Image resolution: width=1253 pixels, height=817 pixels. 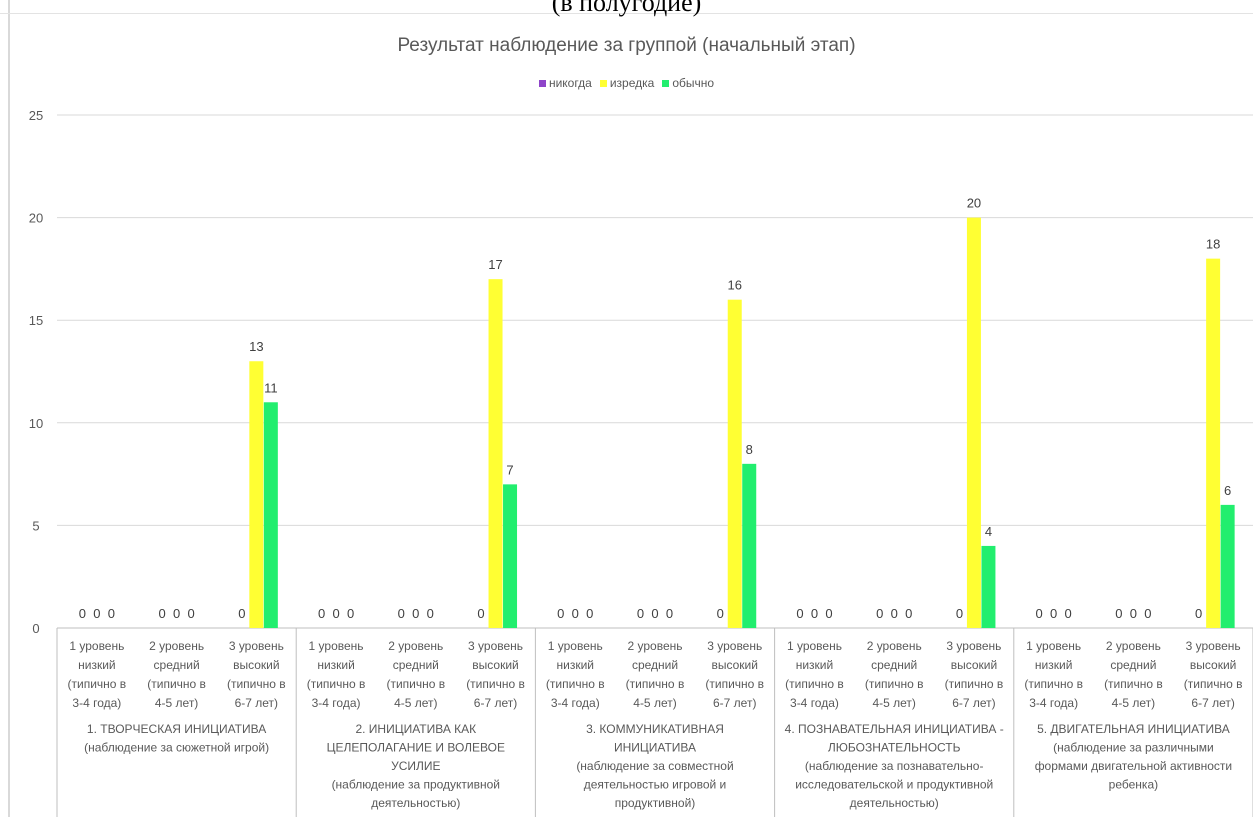 What do you see at coordinates (1133, 729) in the screenshot?
I see `group-label: 5. ДВИГАТЕЛЬНАЯ ИНИЦИАТИВА` at bounding box center [1133, 729].